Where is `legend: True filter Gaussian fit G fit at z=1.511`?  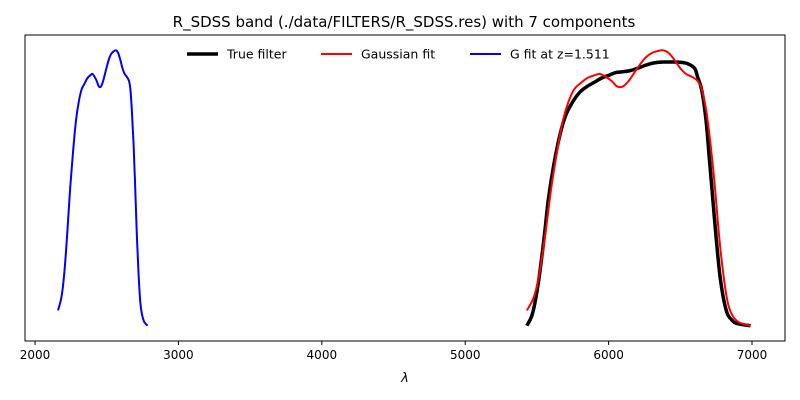 legend: True filter Gaussian fit G fit at z=1.511 is located at coordinates (398, 54).